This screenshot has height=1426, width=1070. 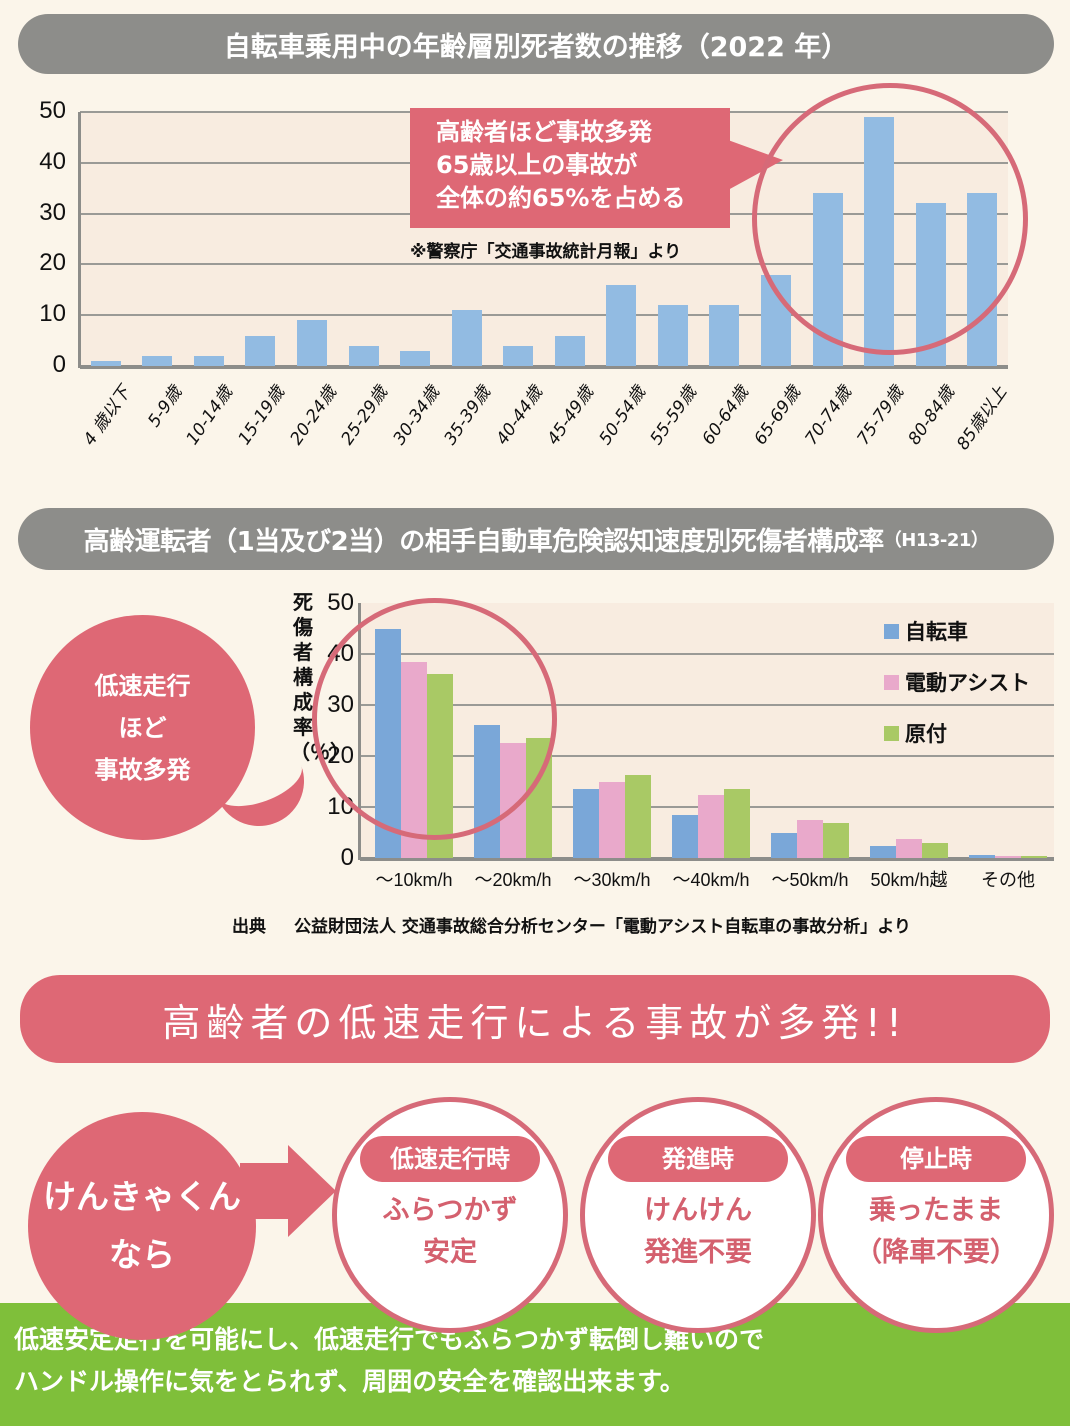 What do you see at coordinates (698, 1159) in the screenshot?
I see `feature-title: 発進時` at bounding box center [698, 1159].